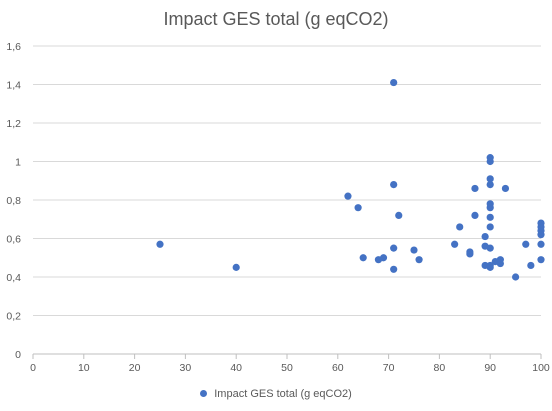  I want to click on legend: Impact GES total (g eqCO2), so click(276, 394).